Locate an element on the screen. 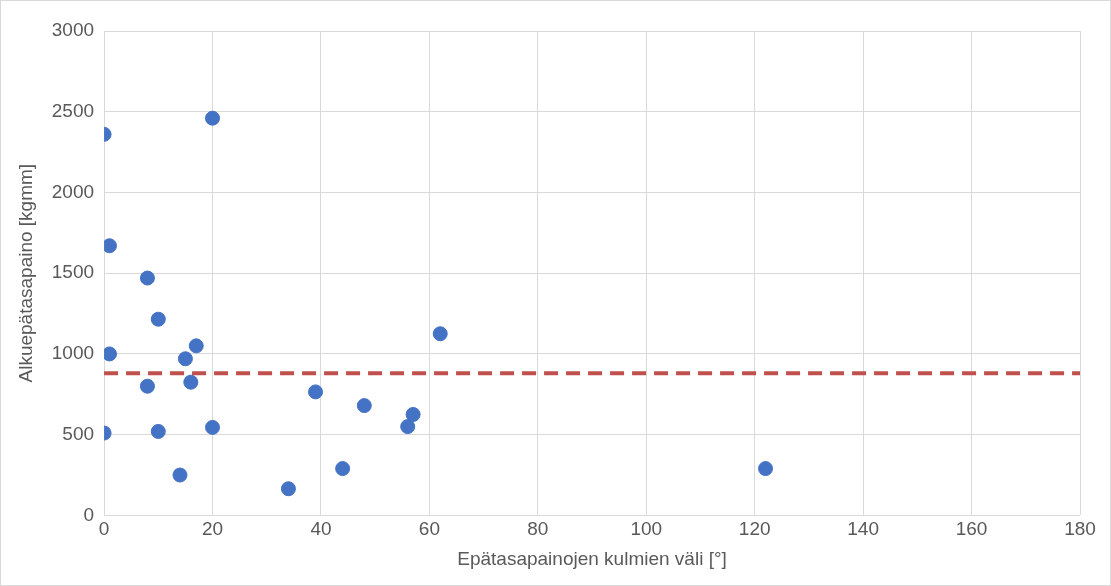 This screenshot has width=1111, height=586. x-tick-label: 180 is located at coordinates (1080, 529).